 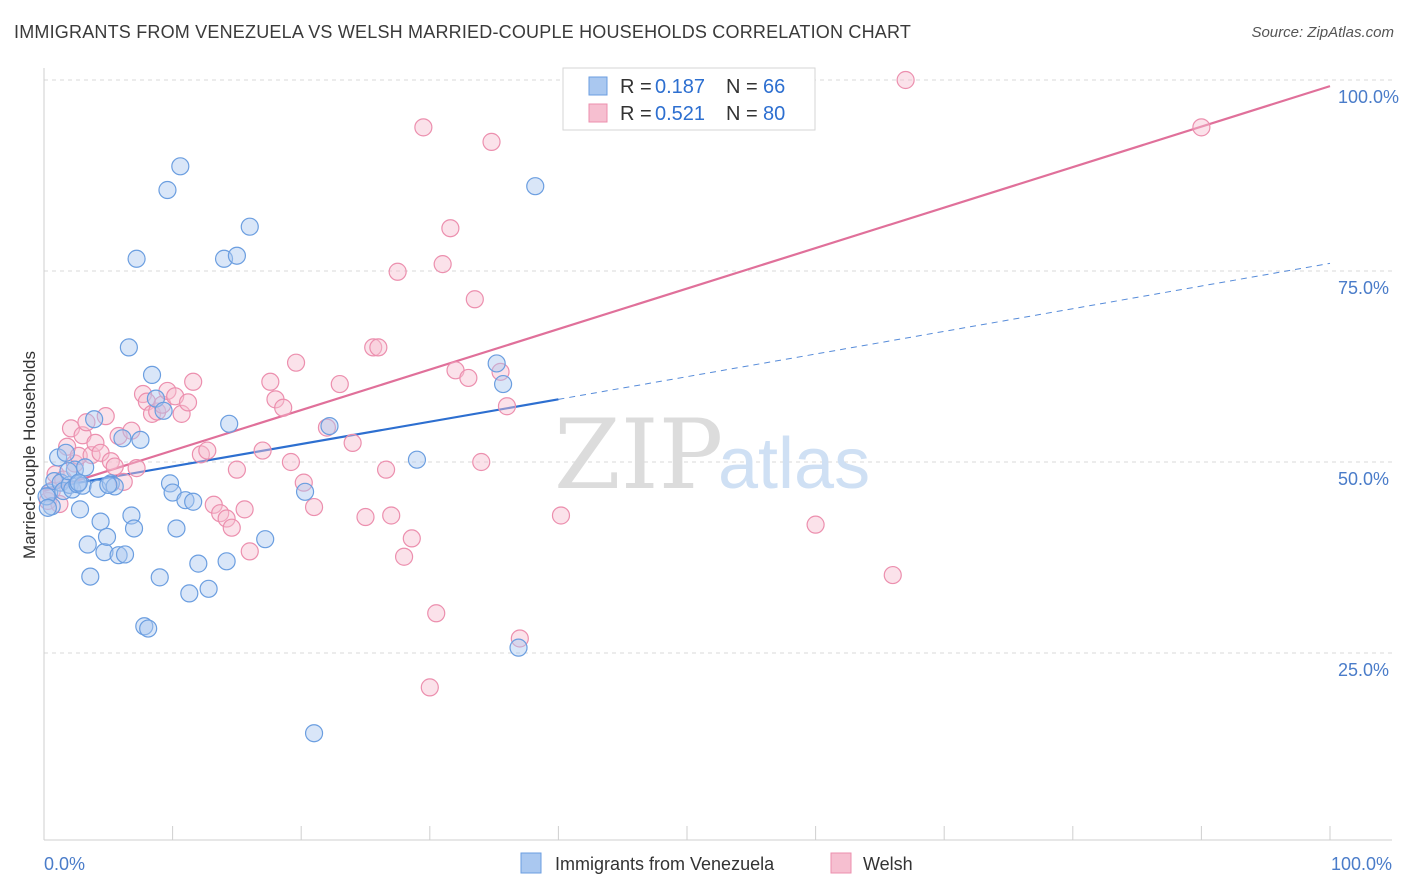 I want to click on legend-r-value-venezuela: 0.187, so click(x=680, y=87).